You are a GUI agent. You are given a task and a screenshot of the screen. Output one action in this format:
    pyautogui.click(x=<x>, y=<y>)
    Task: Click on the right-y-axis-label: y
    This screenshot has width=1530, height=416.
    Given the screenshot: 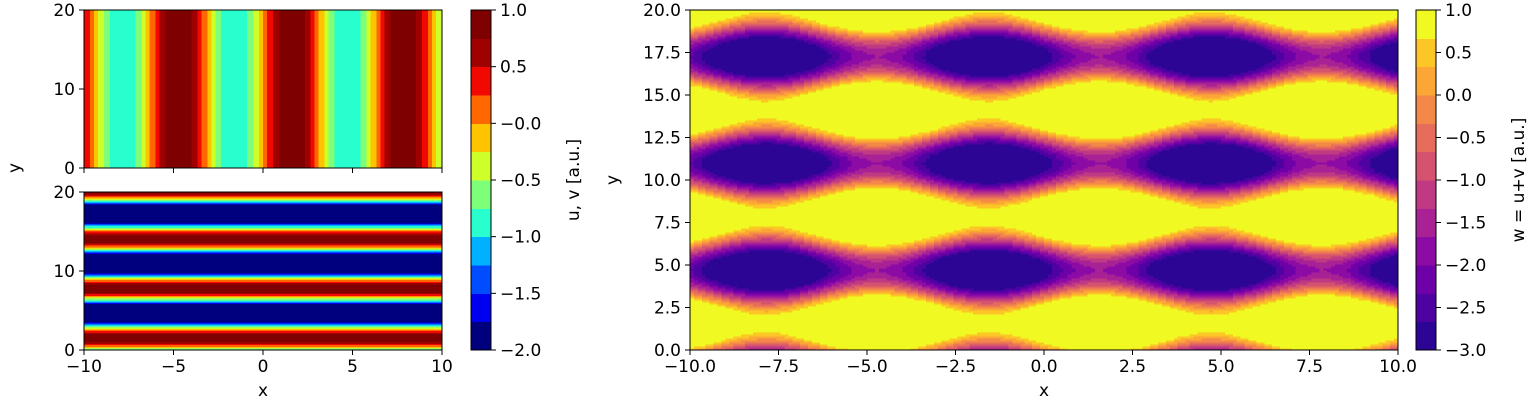 What is the action you would take?
    pyautogui.click(x=613, y=180)
    